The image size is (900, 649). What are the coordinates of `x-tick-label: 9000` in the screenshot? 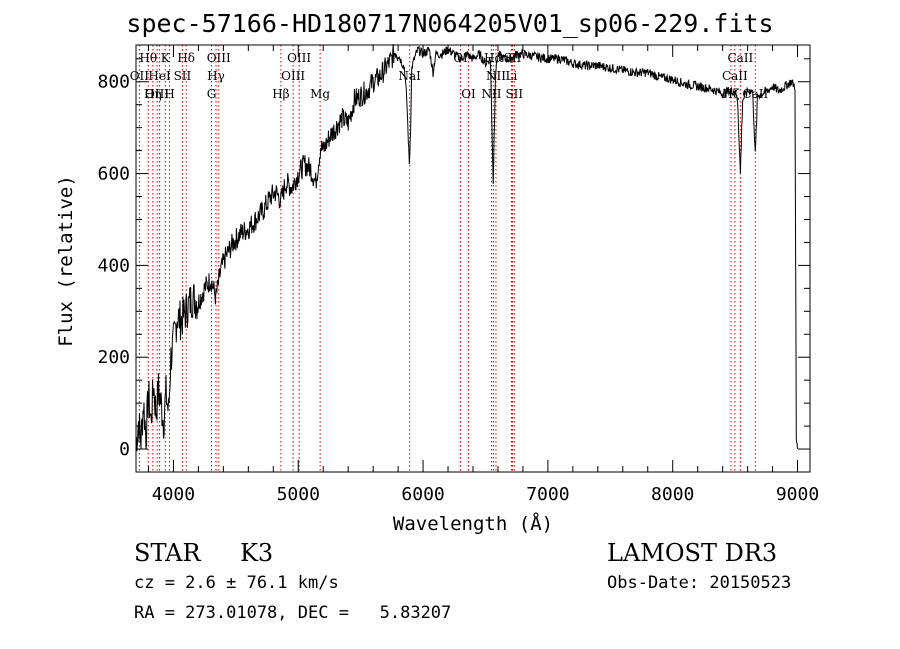 It's located at (797, 494).